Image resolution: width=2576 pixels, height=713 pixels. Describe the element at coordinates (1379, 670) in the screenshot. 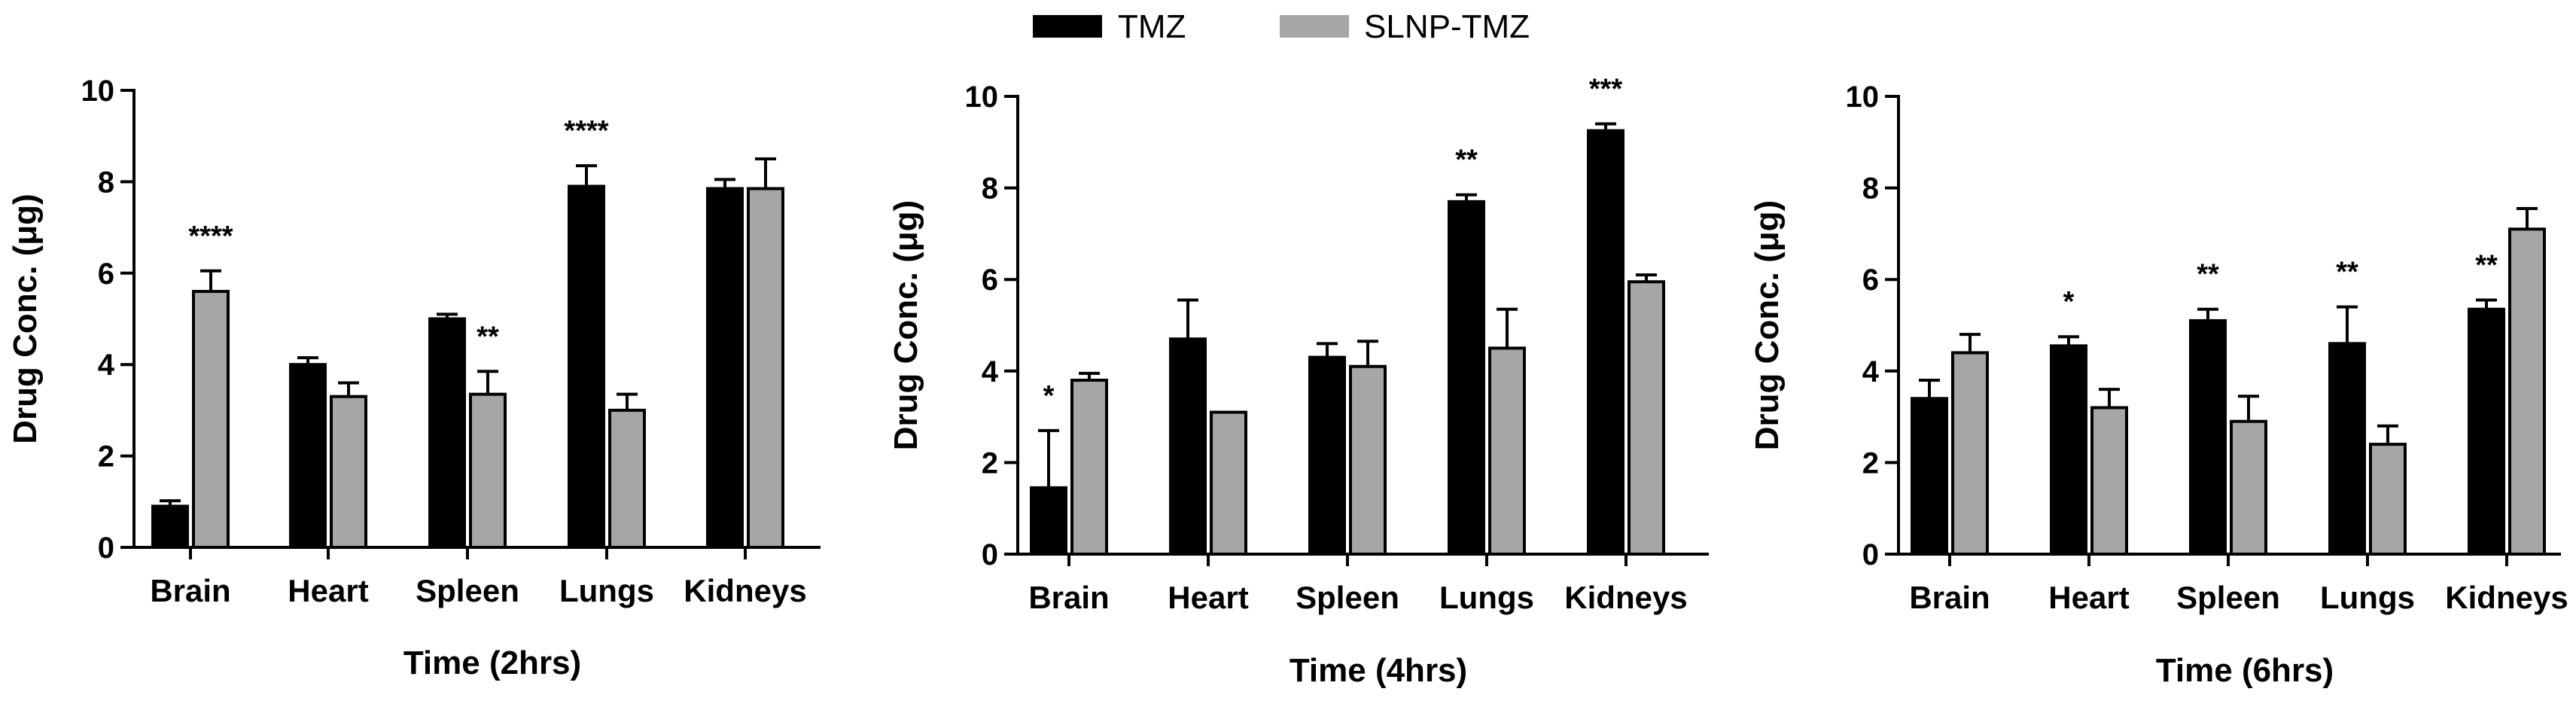

I see `x-axis-label: Time (4hrs)` at that location.